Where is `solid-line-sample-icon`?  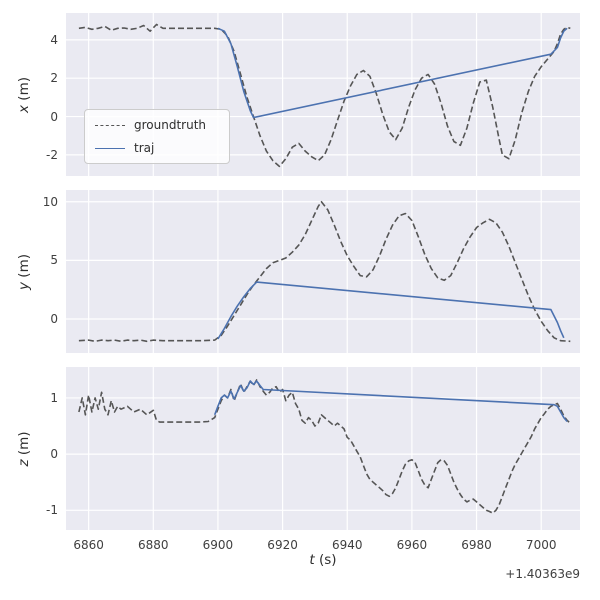
solid-line-sample-icon is located at coordinates (110, 148).